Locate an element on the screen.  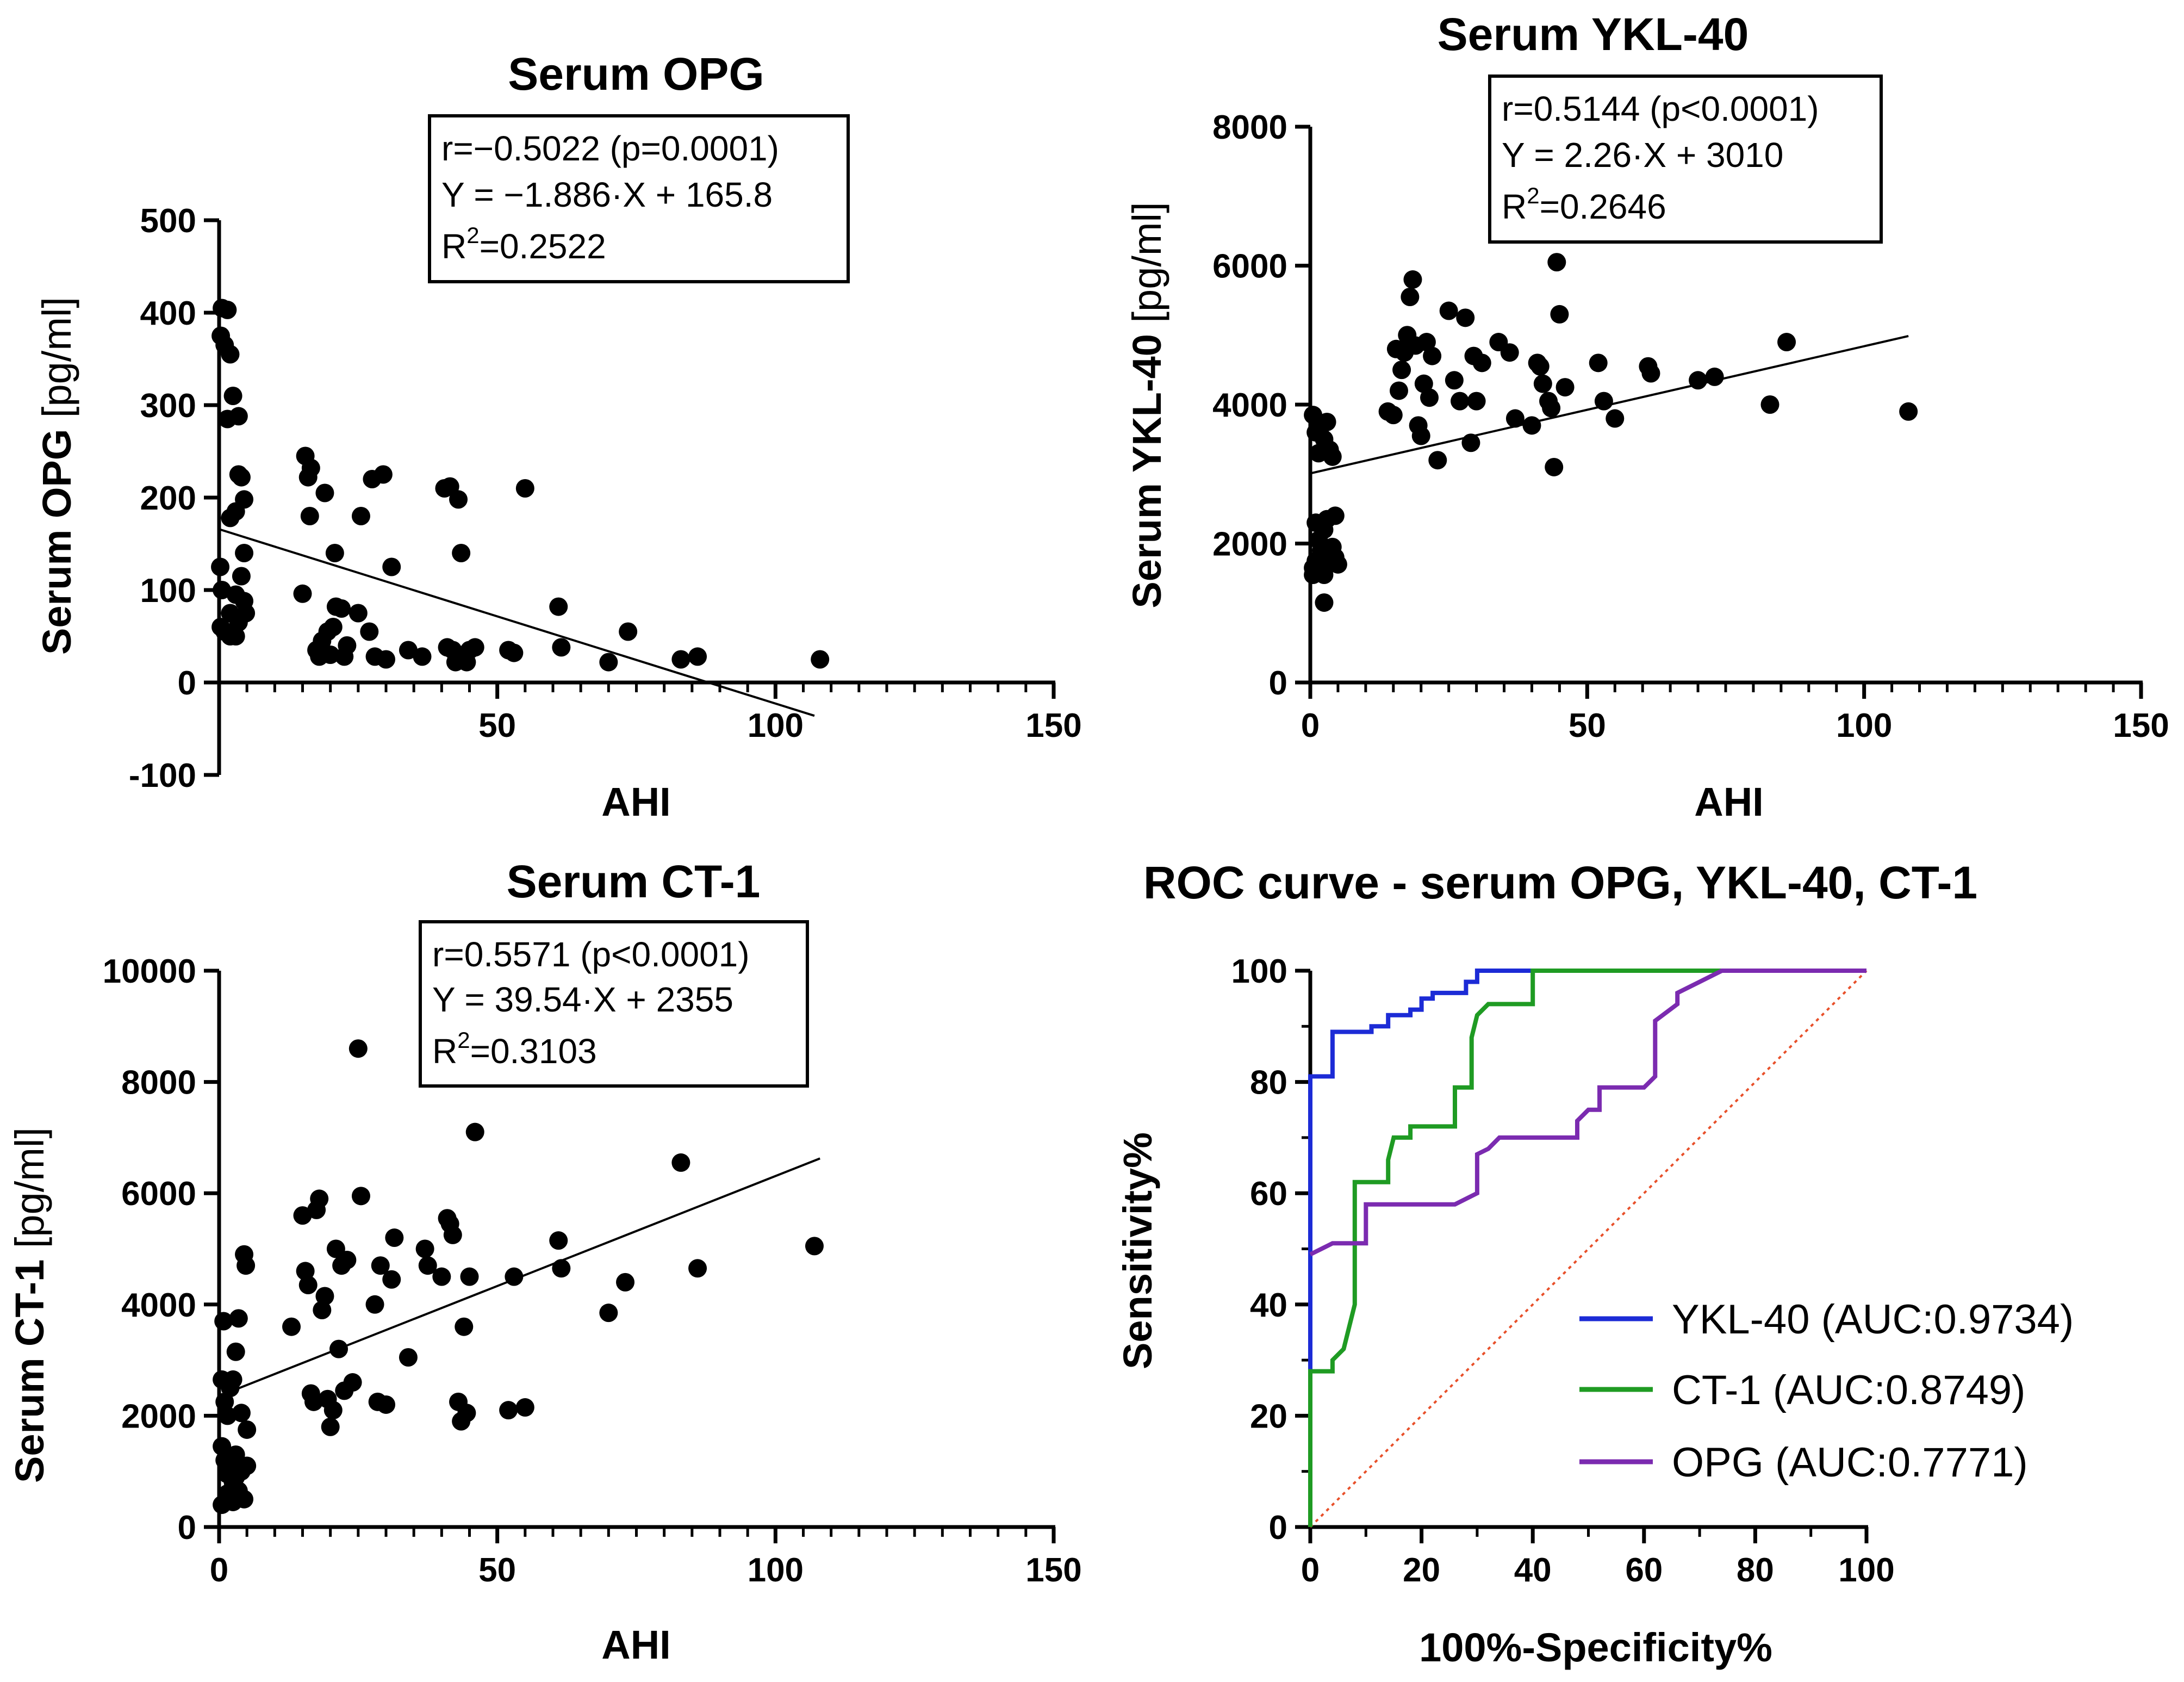
roc-xtick-label: 20 is located at coordinates (1421, 1570).